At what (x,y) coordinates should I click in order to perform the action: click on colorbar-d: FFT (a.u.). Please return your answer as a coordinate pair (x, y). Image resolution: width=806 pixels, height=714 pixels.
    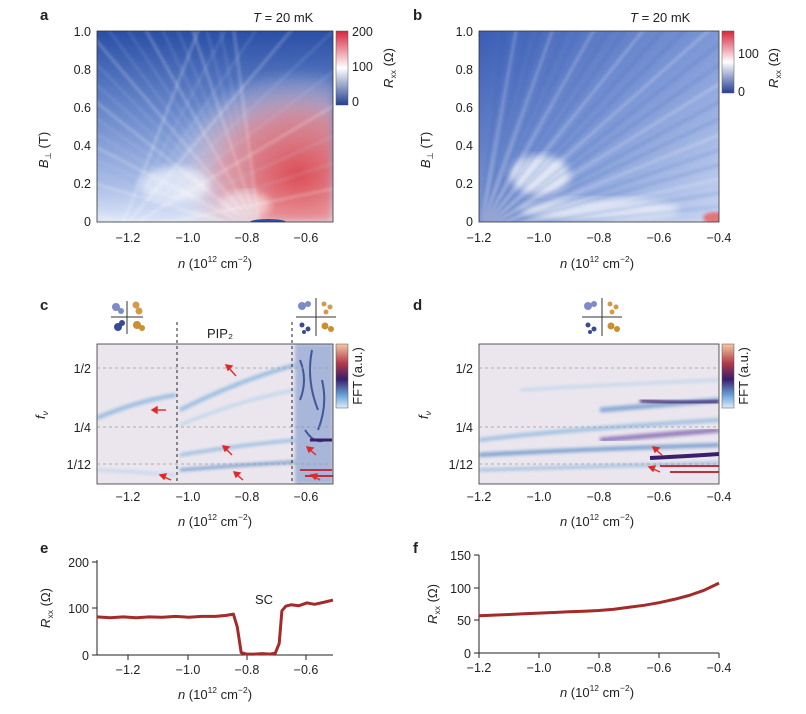
    Looking at the image, I should click on (736, 376).